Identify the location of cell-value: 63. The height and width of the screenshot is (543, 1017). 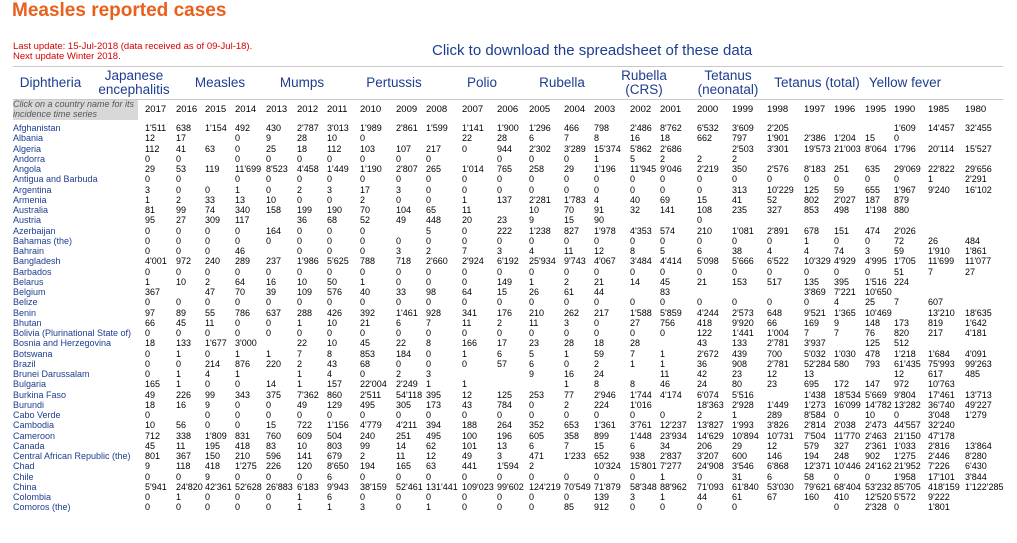
(431, 466).